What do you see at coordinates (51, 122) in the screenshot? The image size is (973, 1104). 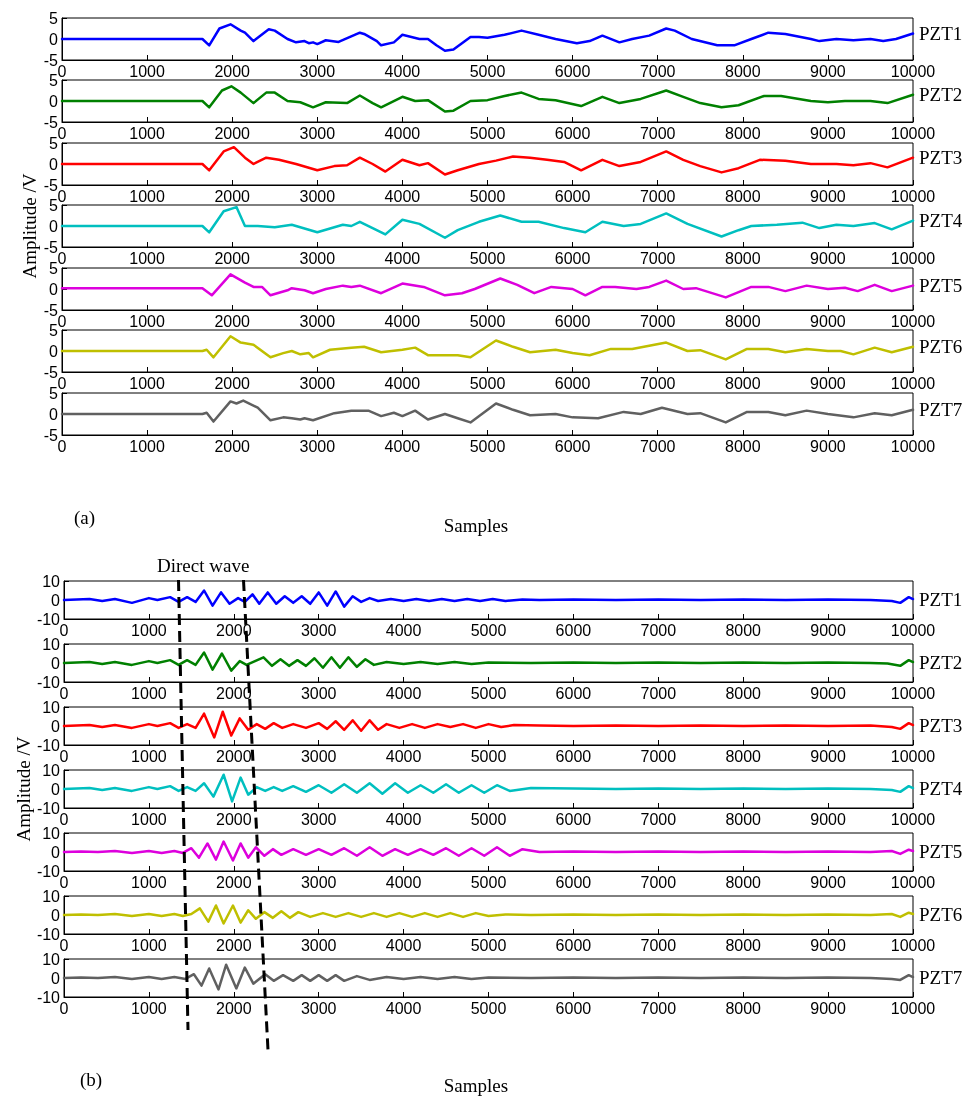 I see `y-tick-label: -5` at bounding box center [51, 122].